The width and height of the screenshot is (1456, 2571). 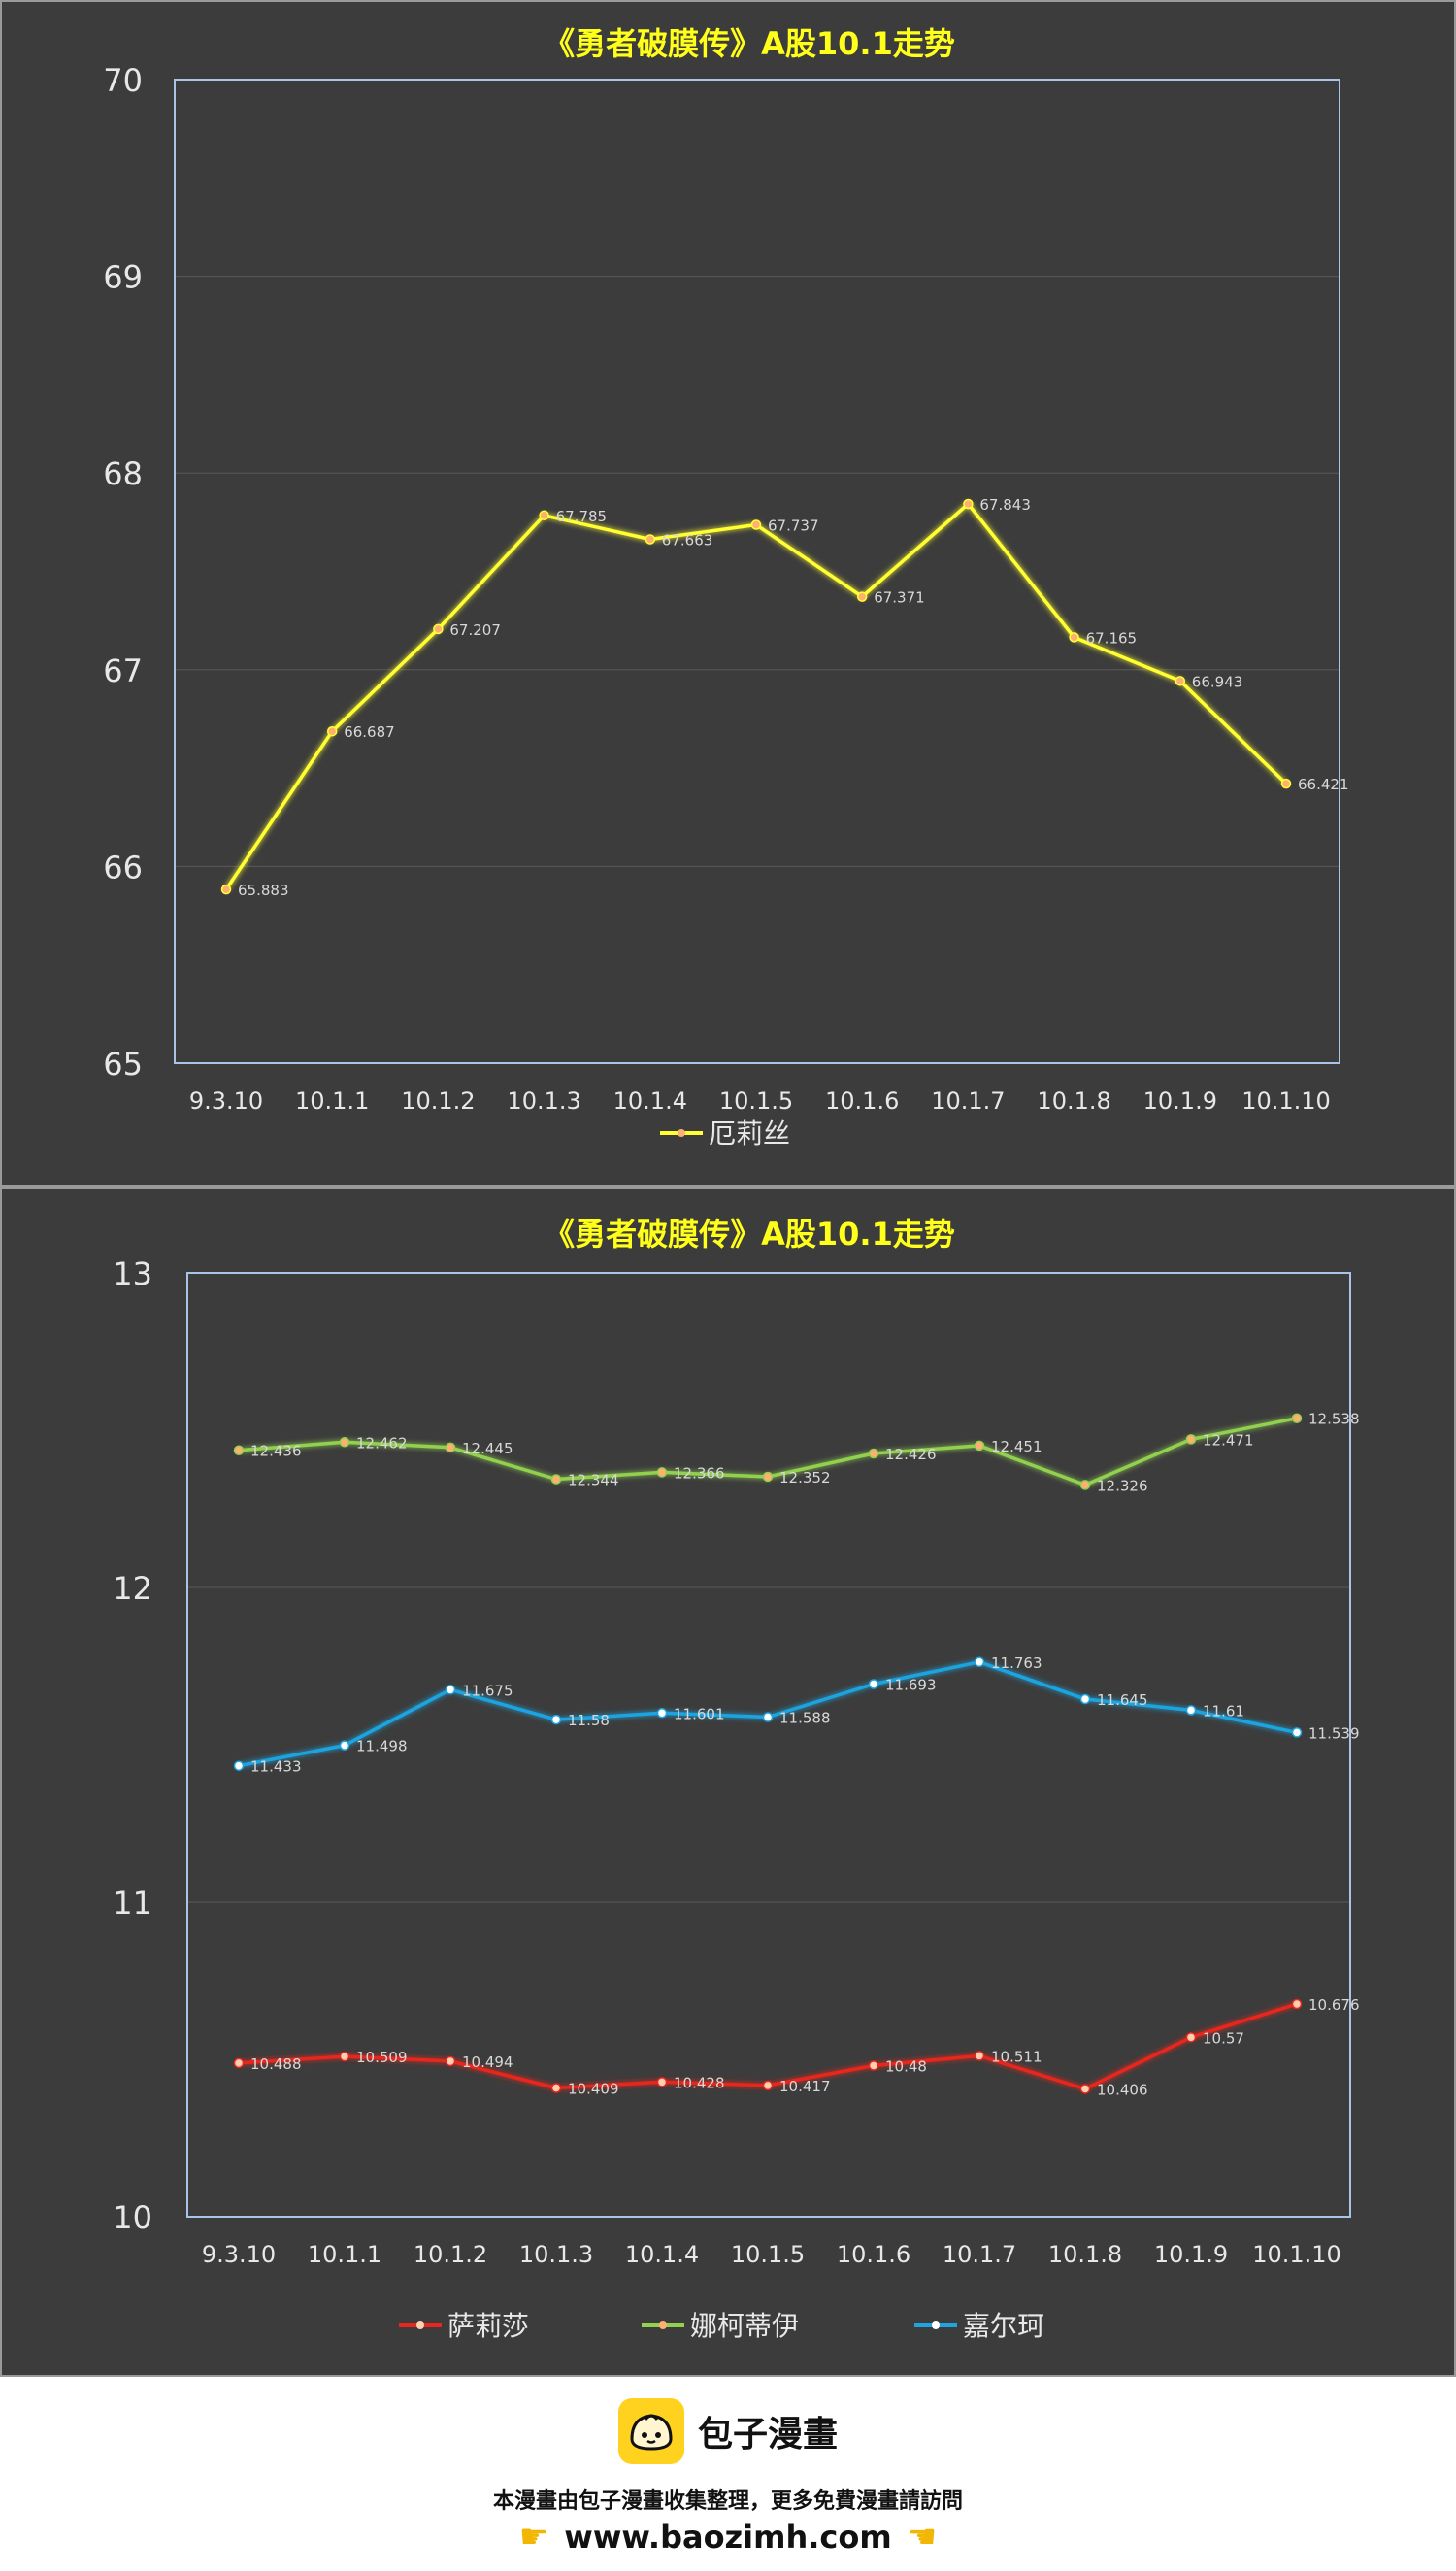 What do you see at coordinates (699, 2082) in the screenshot?
I see `data-label: 10.428` at bounding box center [699, 2082].